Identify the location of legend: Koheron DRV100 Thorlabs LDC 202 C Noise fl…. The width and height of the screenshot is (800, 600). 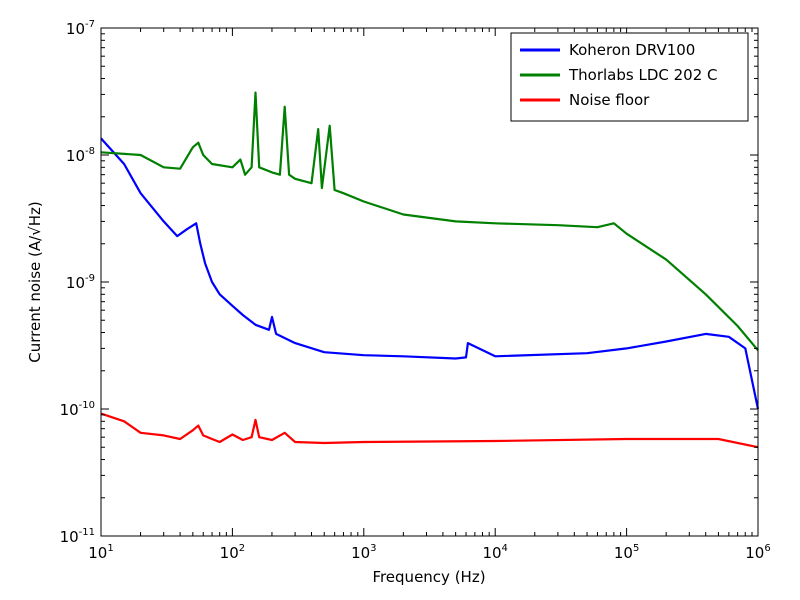
(629, 77).